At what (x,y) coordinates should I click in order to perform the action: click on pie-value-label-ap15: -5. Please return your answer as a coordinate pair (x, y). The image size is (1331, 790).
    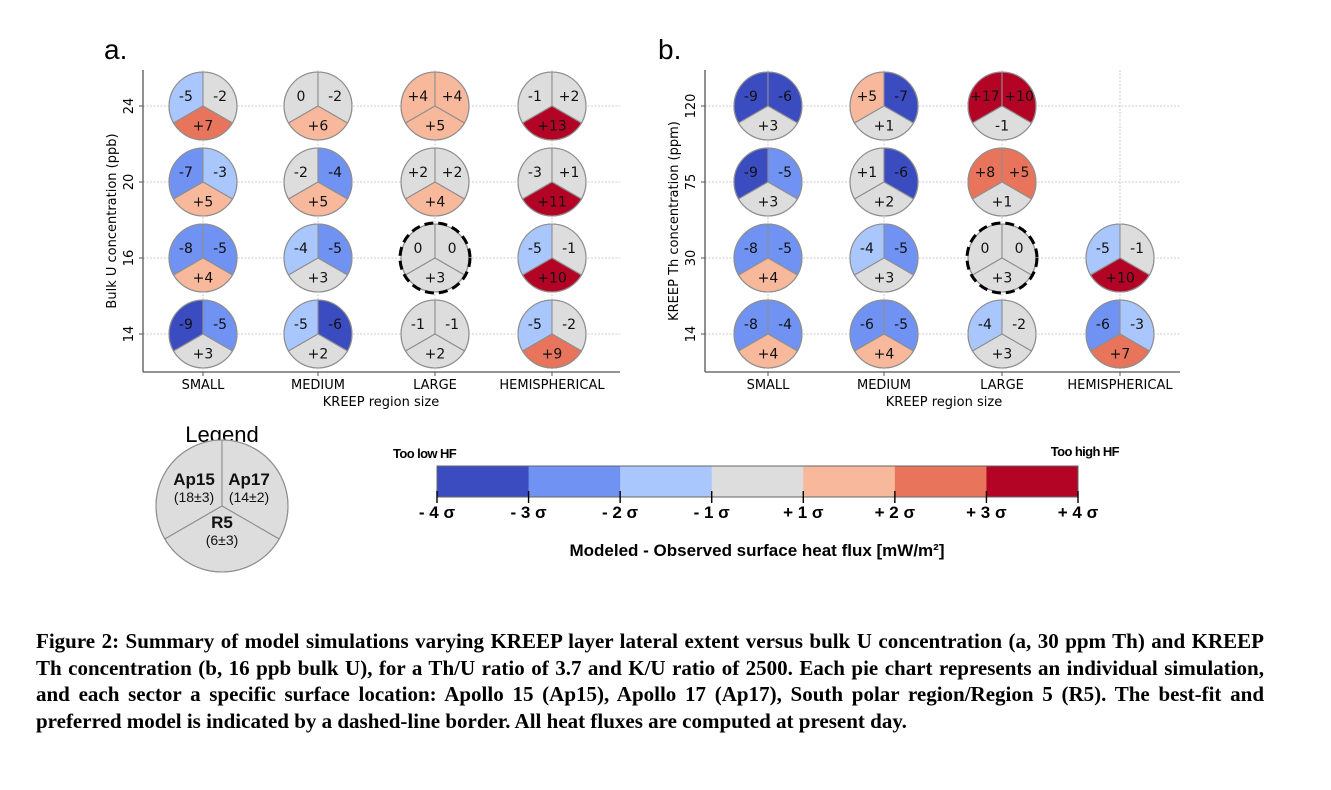
    Looking at the image, I should click on (186, 97).